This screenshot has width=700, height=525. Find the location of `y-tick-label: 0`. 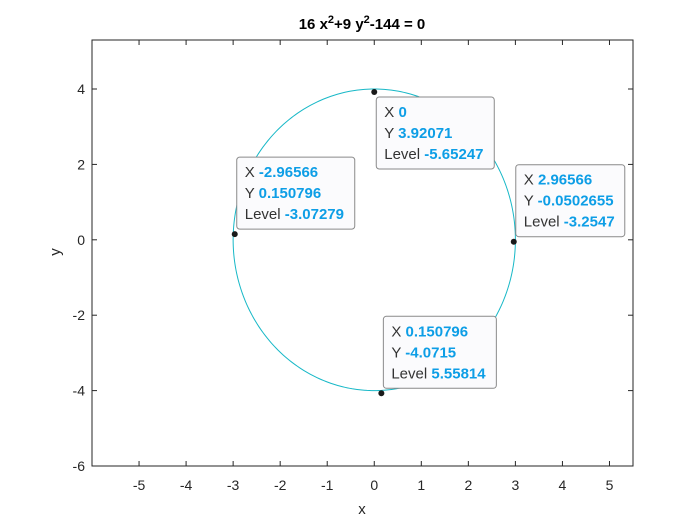

y-tick-label: 0 is located at coordinates (81, 240).